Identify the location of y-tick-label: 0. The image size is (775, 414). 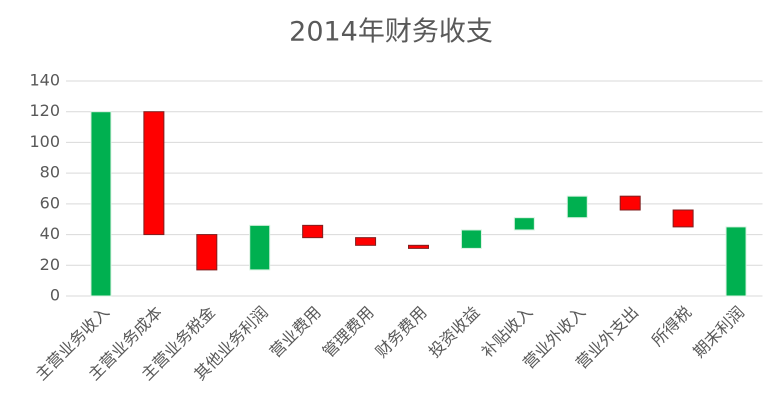
(55, 295).